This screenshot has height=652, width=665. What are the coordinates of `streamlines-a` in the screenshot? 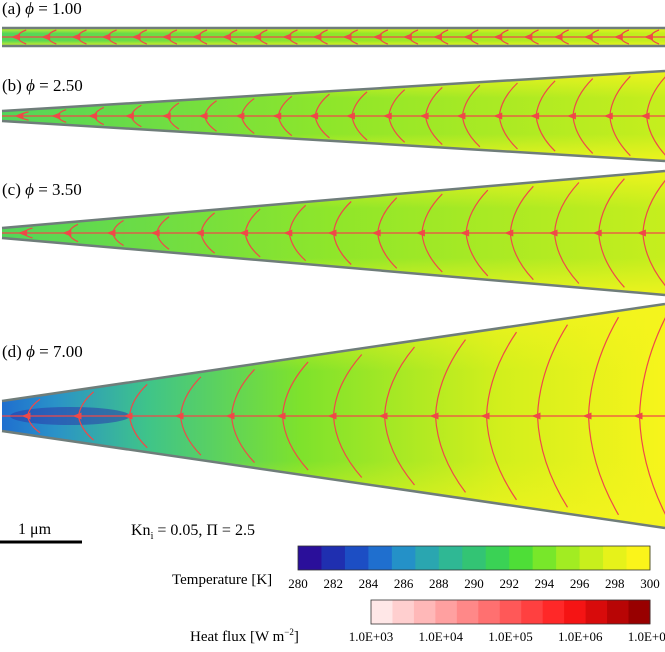 It's located at (333, 37).